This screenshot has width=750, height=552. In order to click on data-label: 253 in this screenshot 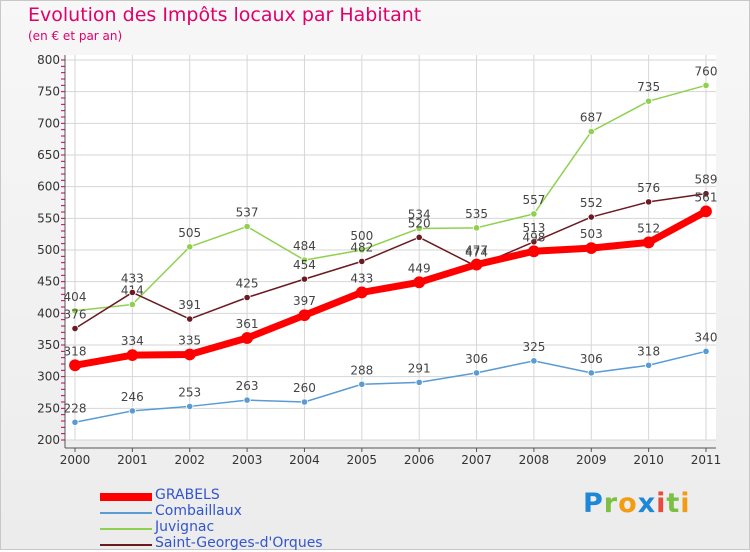, I will do `click(189, 392)`.